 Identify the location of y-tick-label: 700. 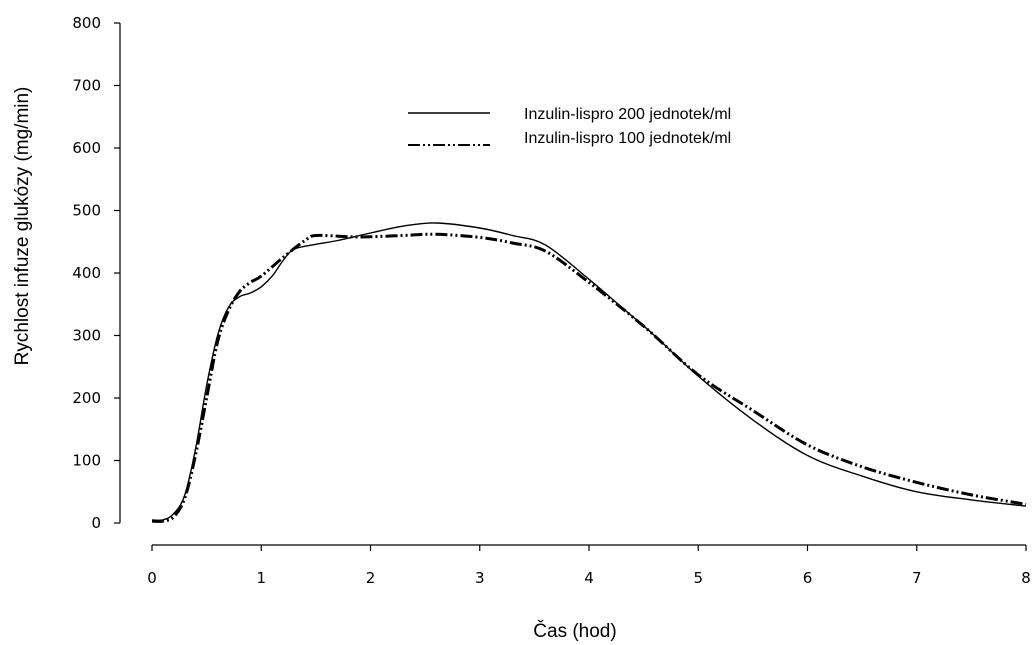
(86, 86).